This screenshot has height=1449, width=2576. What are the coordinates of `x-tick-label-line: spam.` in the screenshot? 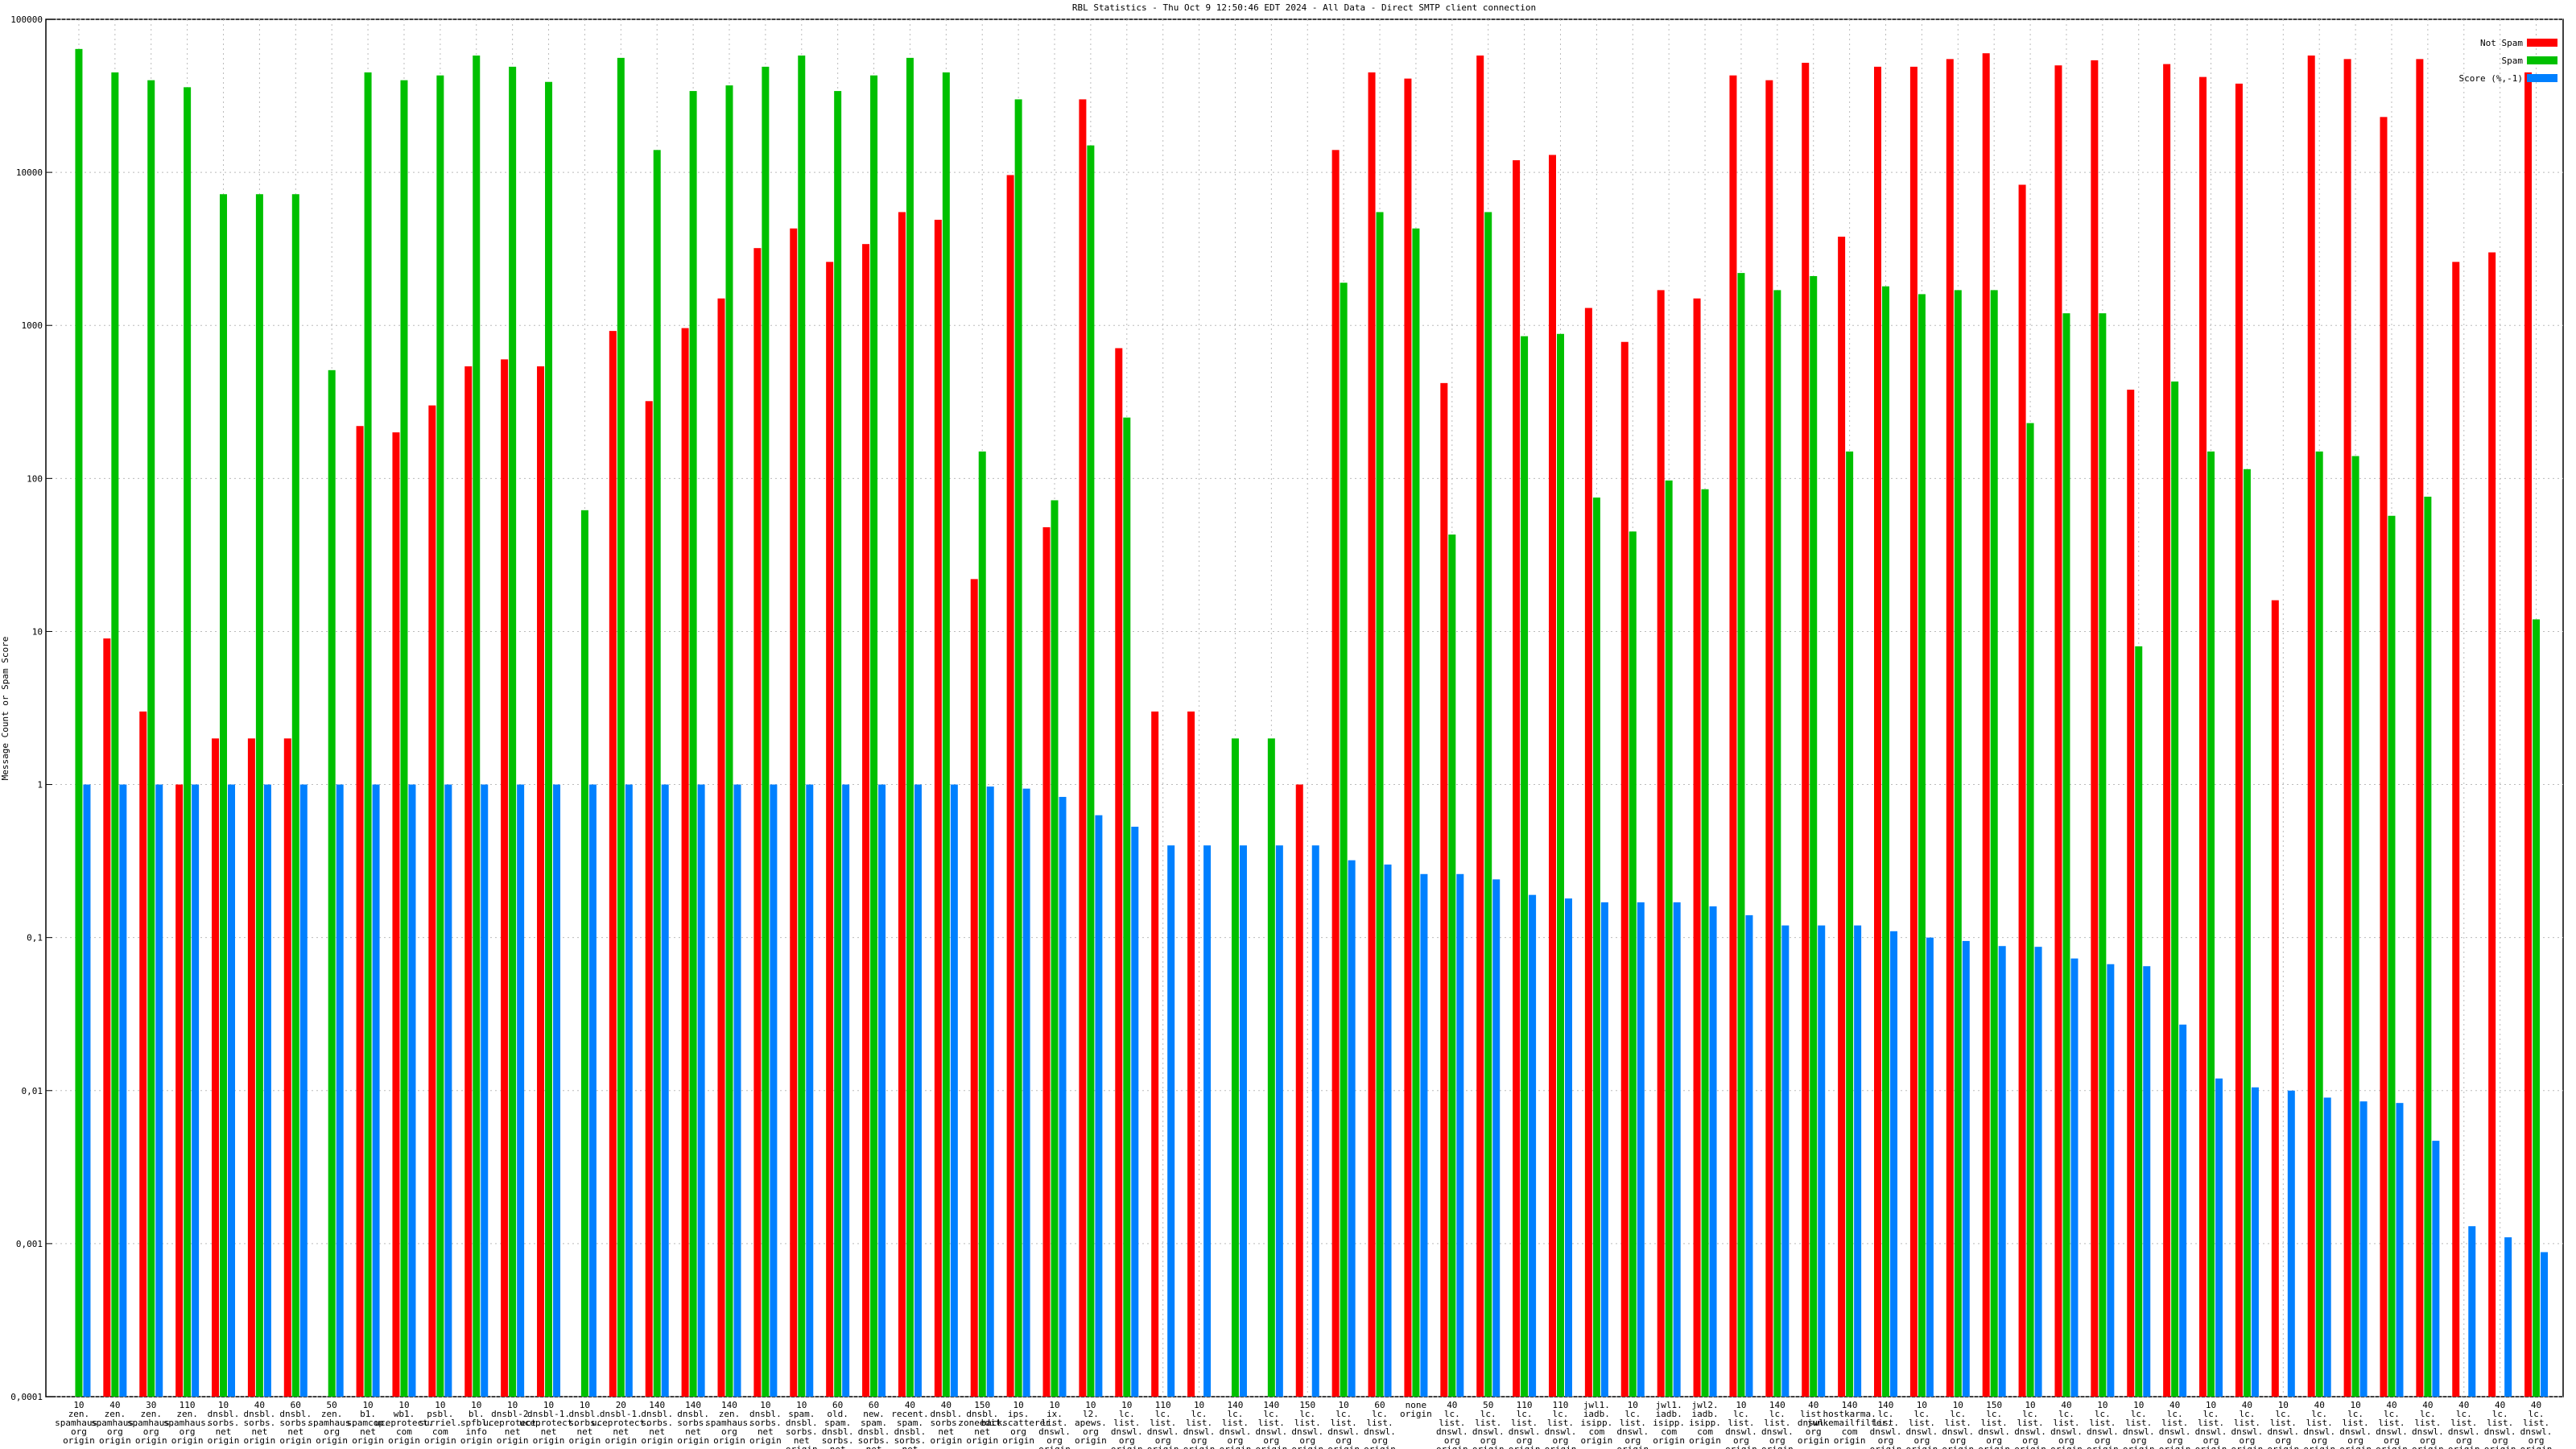 It's located at (910, 1423).